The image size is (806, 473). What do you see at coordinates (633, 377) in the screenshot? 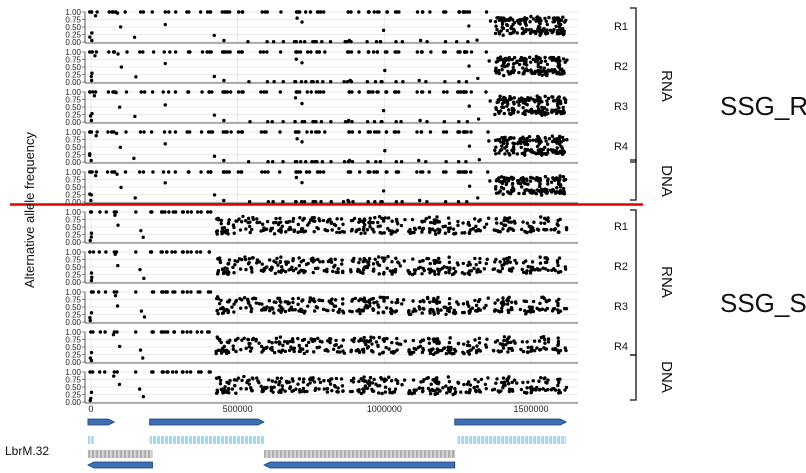
I see `bracket-dna-ssg-s` at bounding box center [633, 377].